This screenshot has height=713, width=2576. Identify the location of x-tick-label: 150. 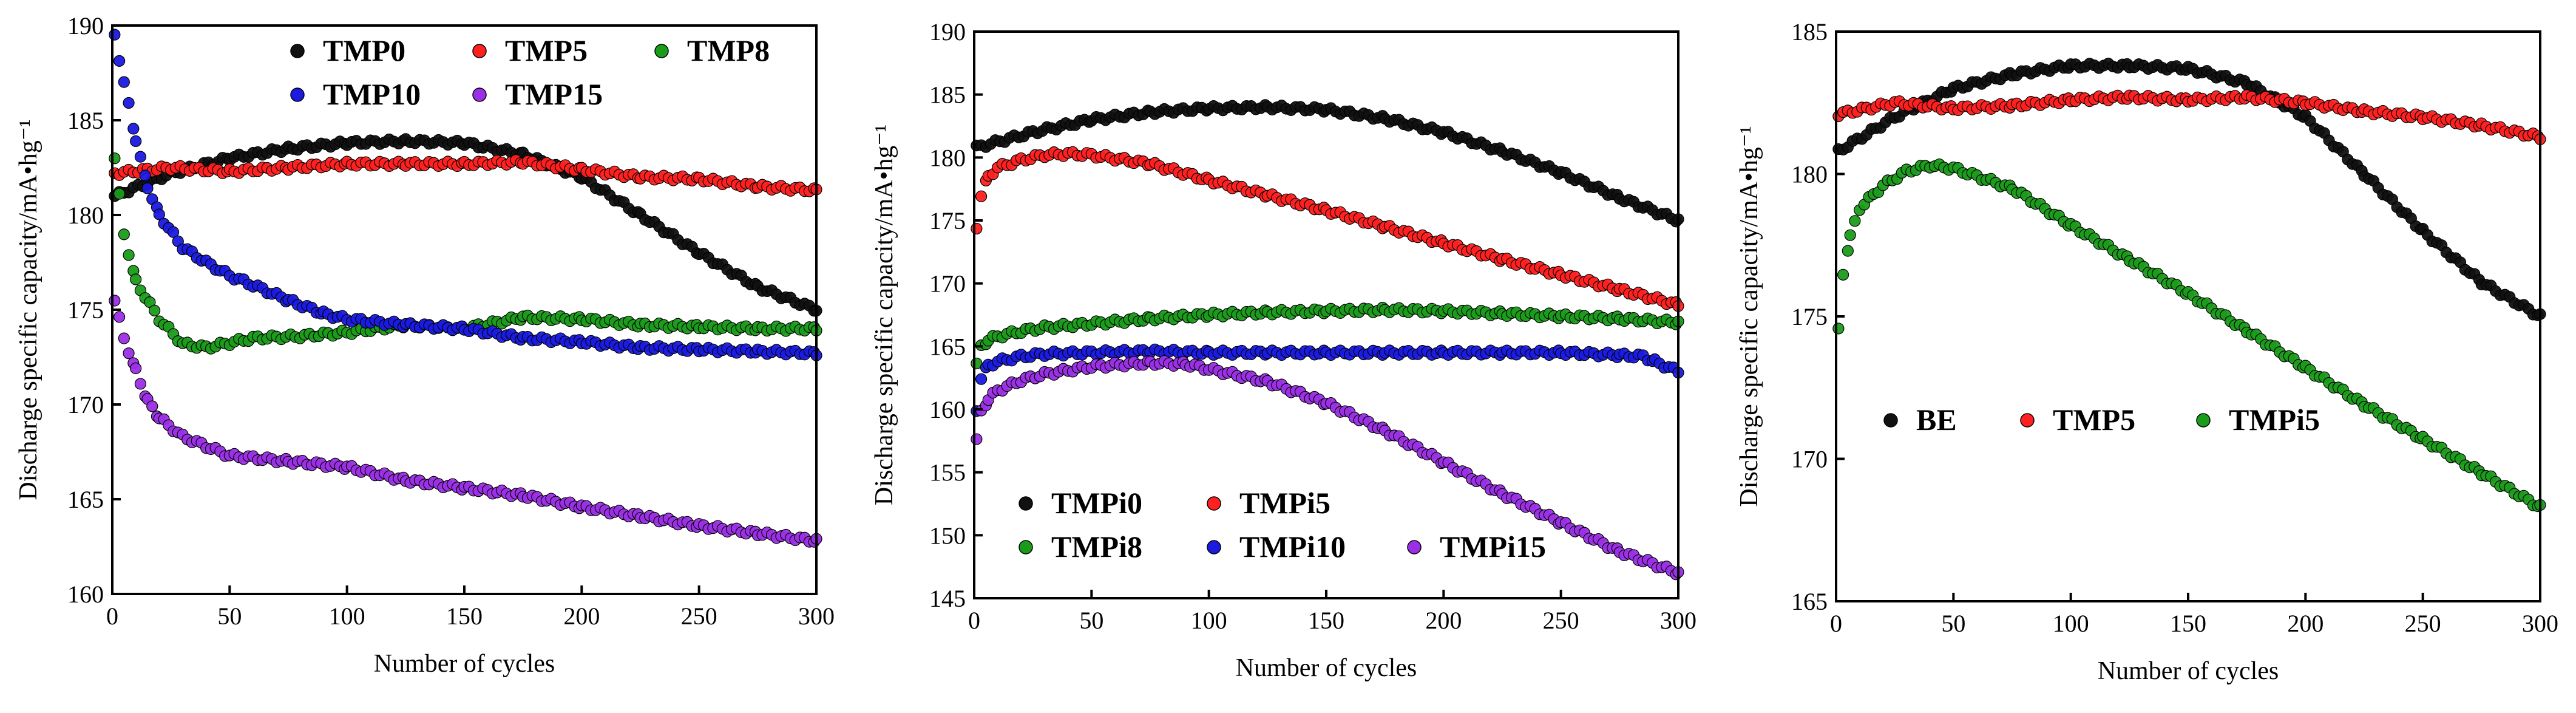
(2188, 623).